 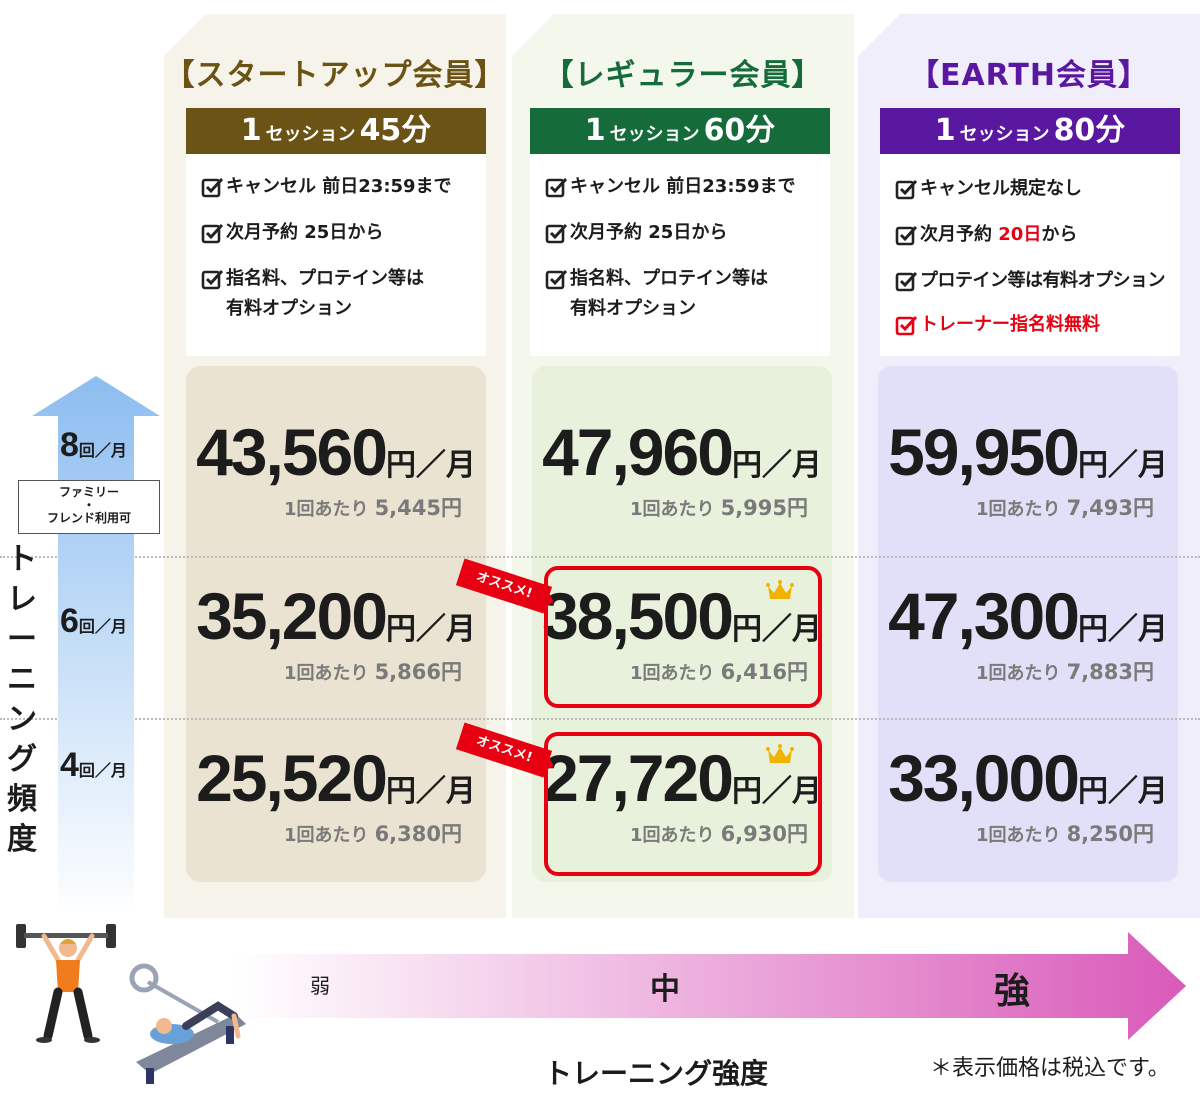 I want to click on monthly-price: 47,300円／月, so click(x=1028, y=616).